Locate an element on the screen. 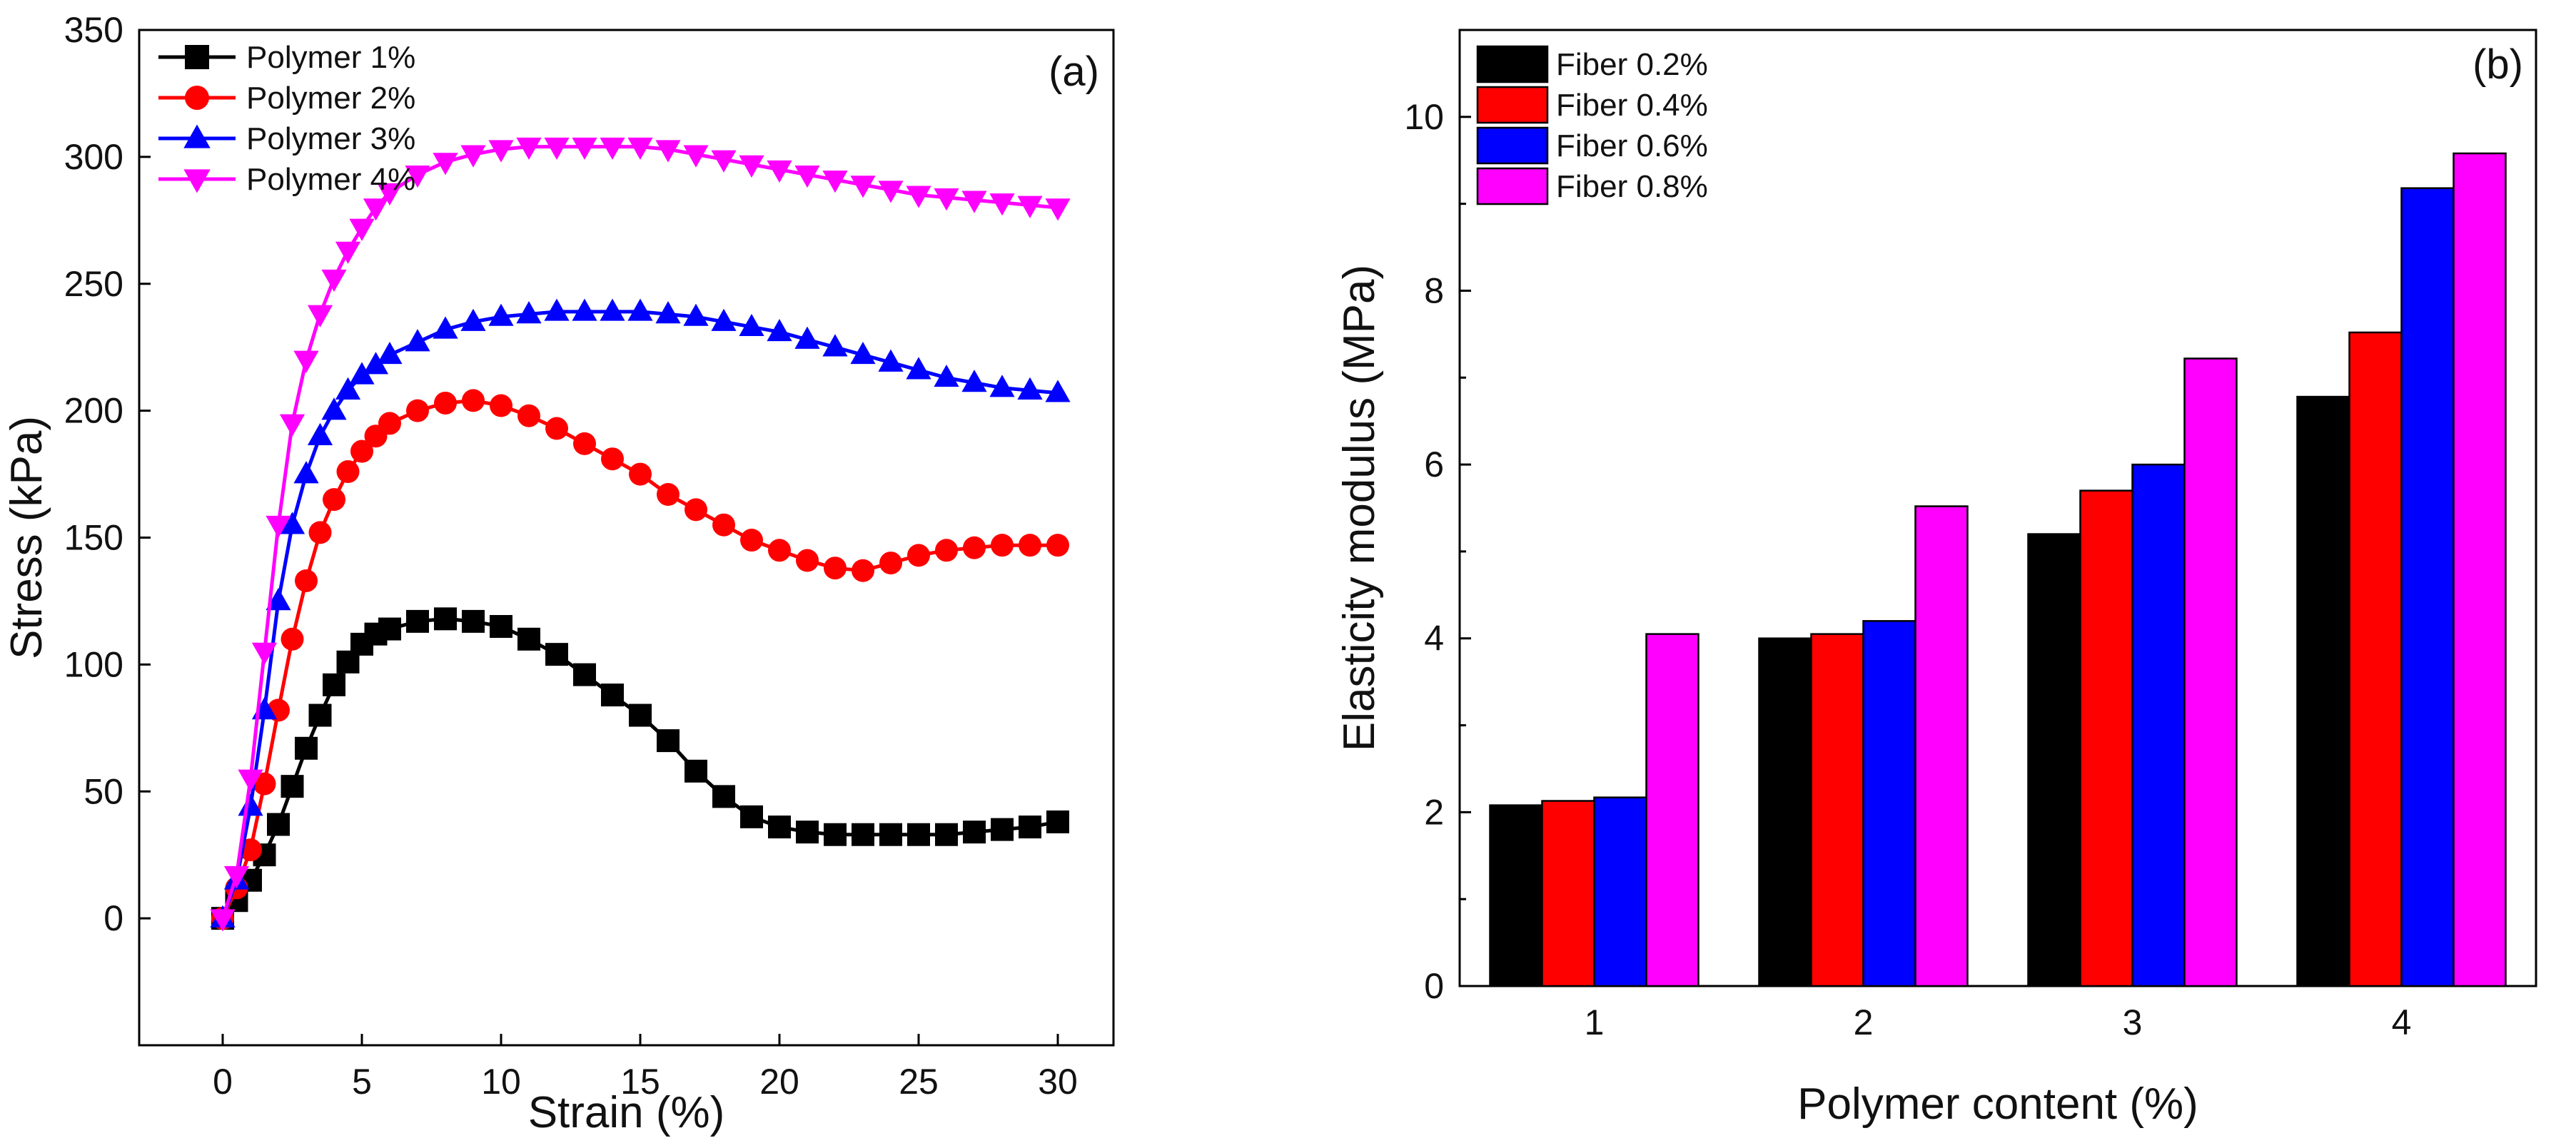  legend-b: Fiber 0.2% Fiber 0.4% Fiber 0.6% Fiber 0.8% is located at coordinates (1592, 125).